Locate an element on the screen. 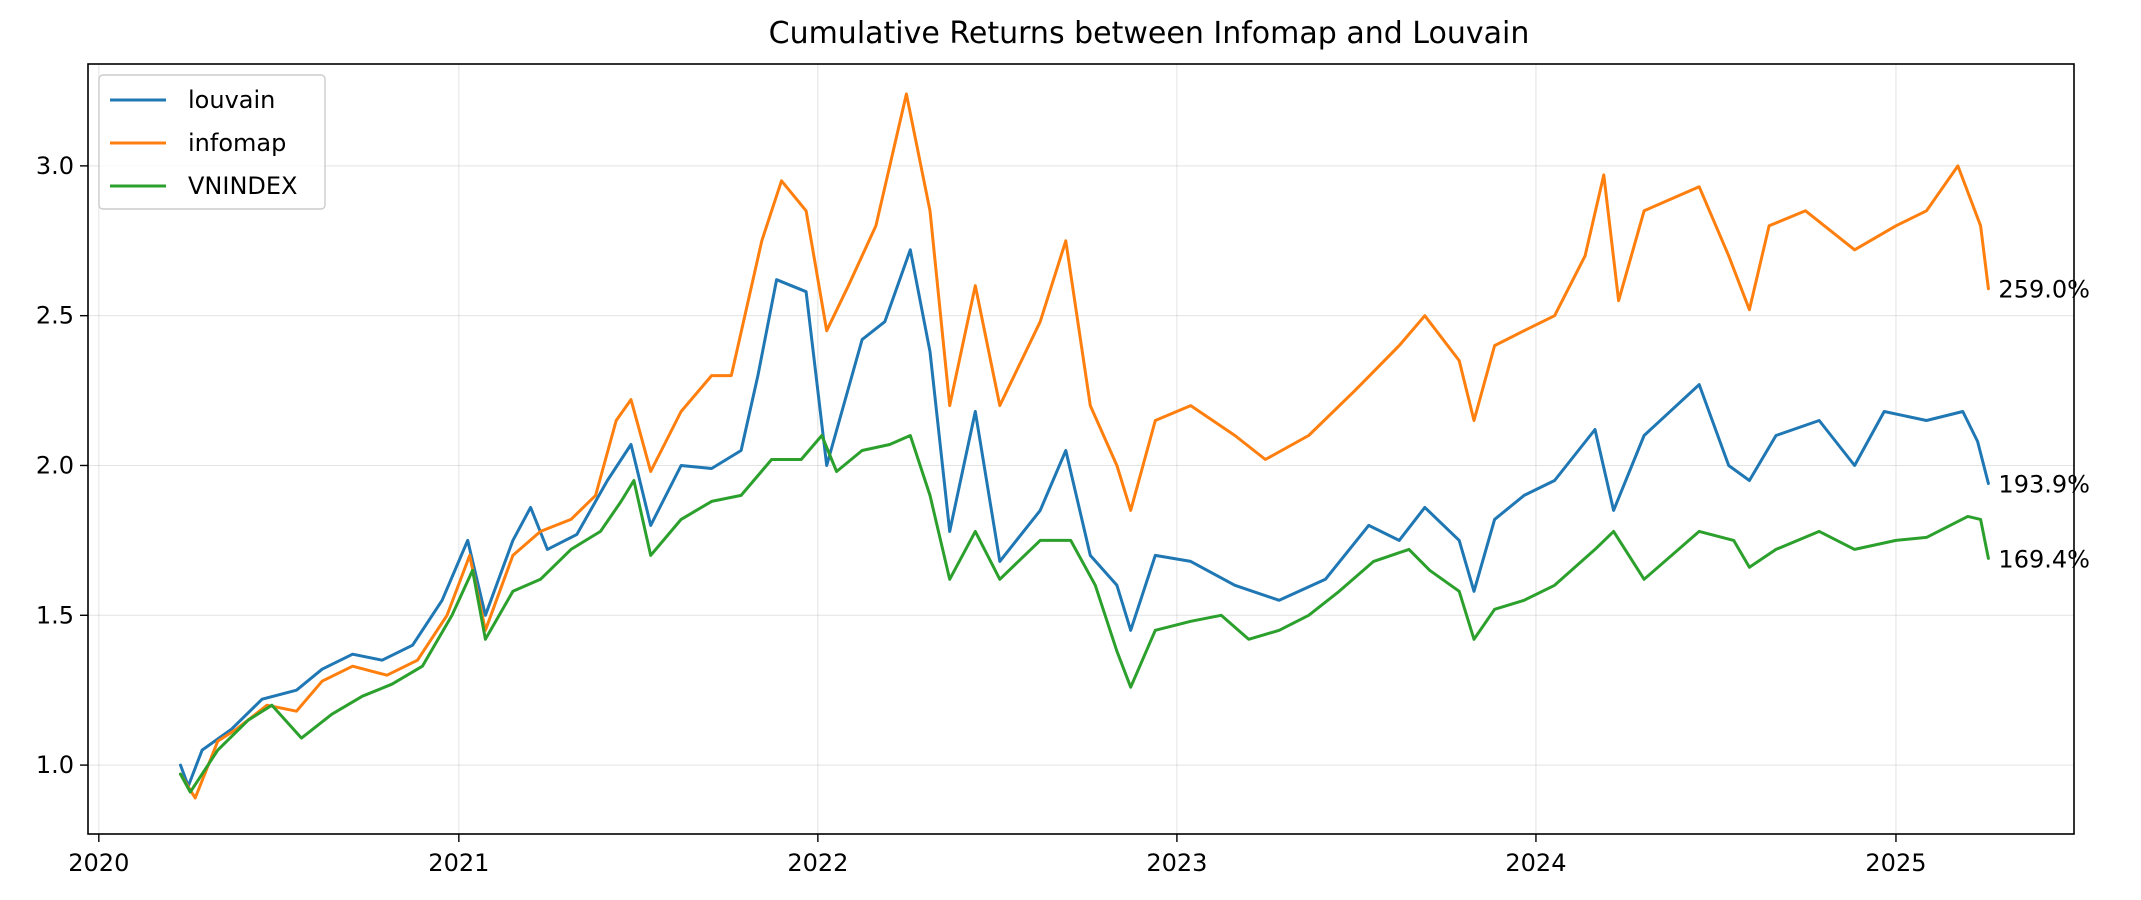 The image size is (2141, 900). y-tick-label: 2.5 is located at coordinates (55, 316).